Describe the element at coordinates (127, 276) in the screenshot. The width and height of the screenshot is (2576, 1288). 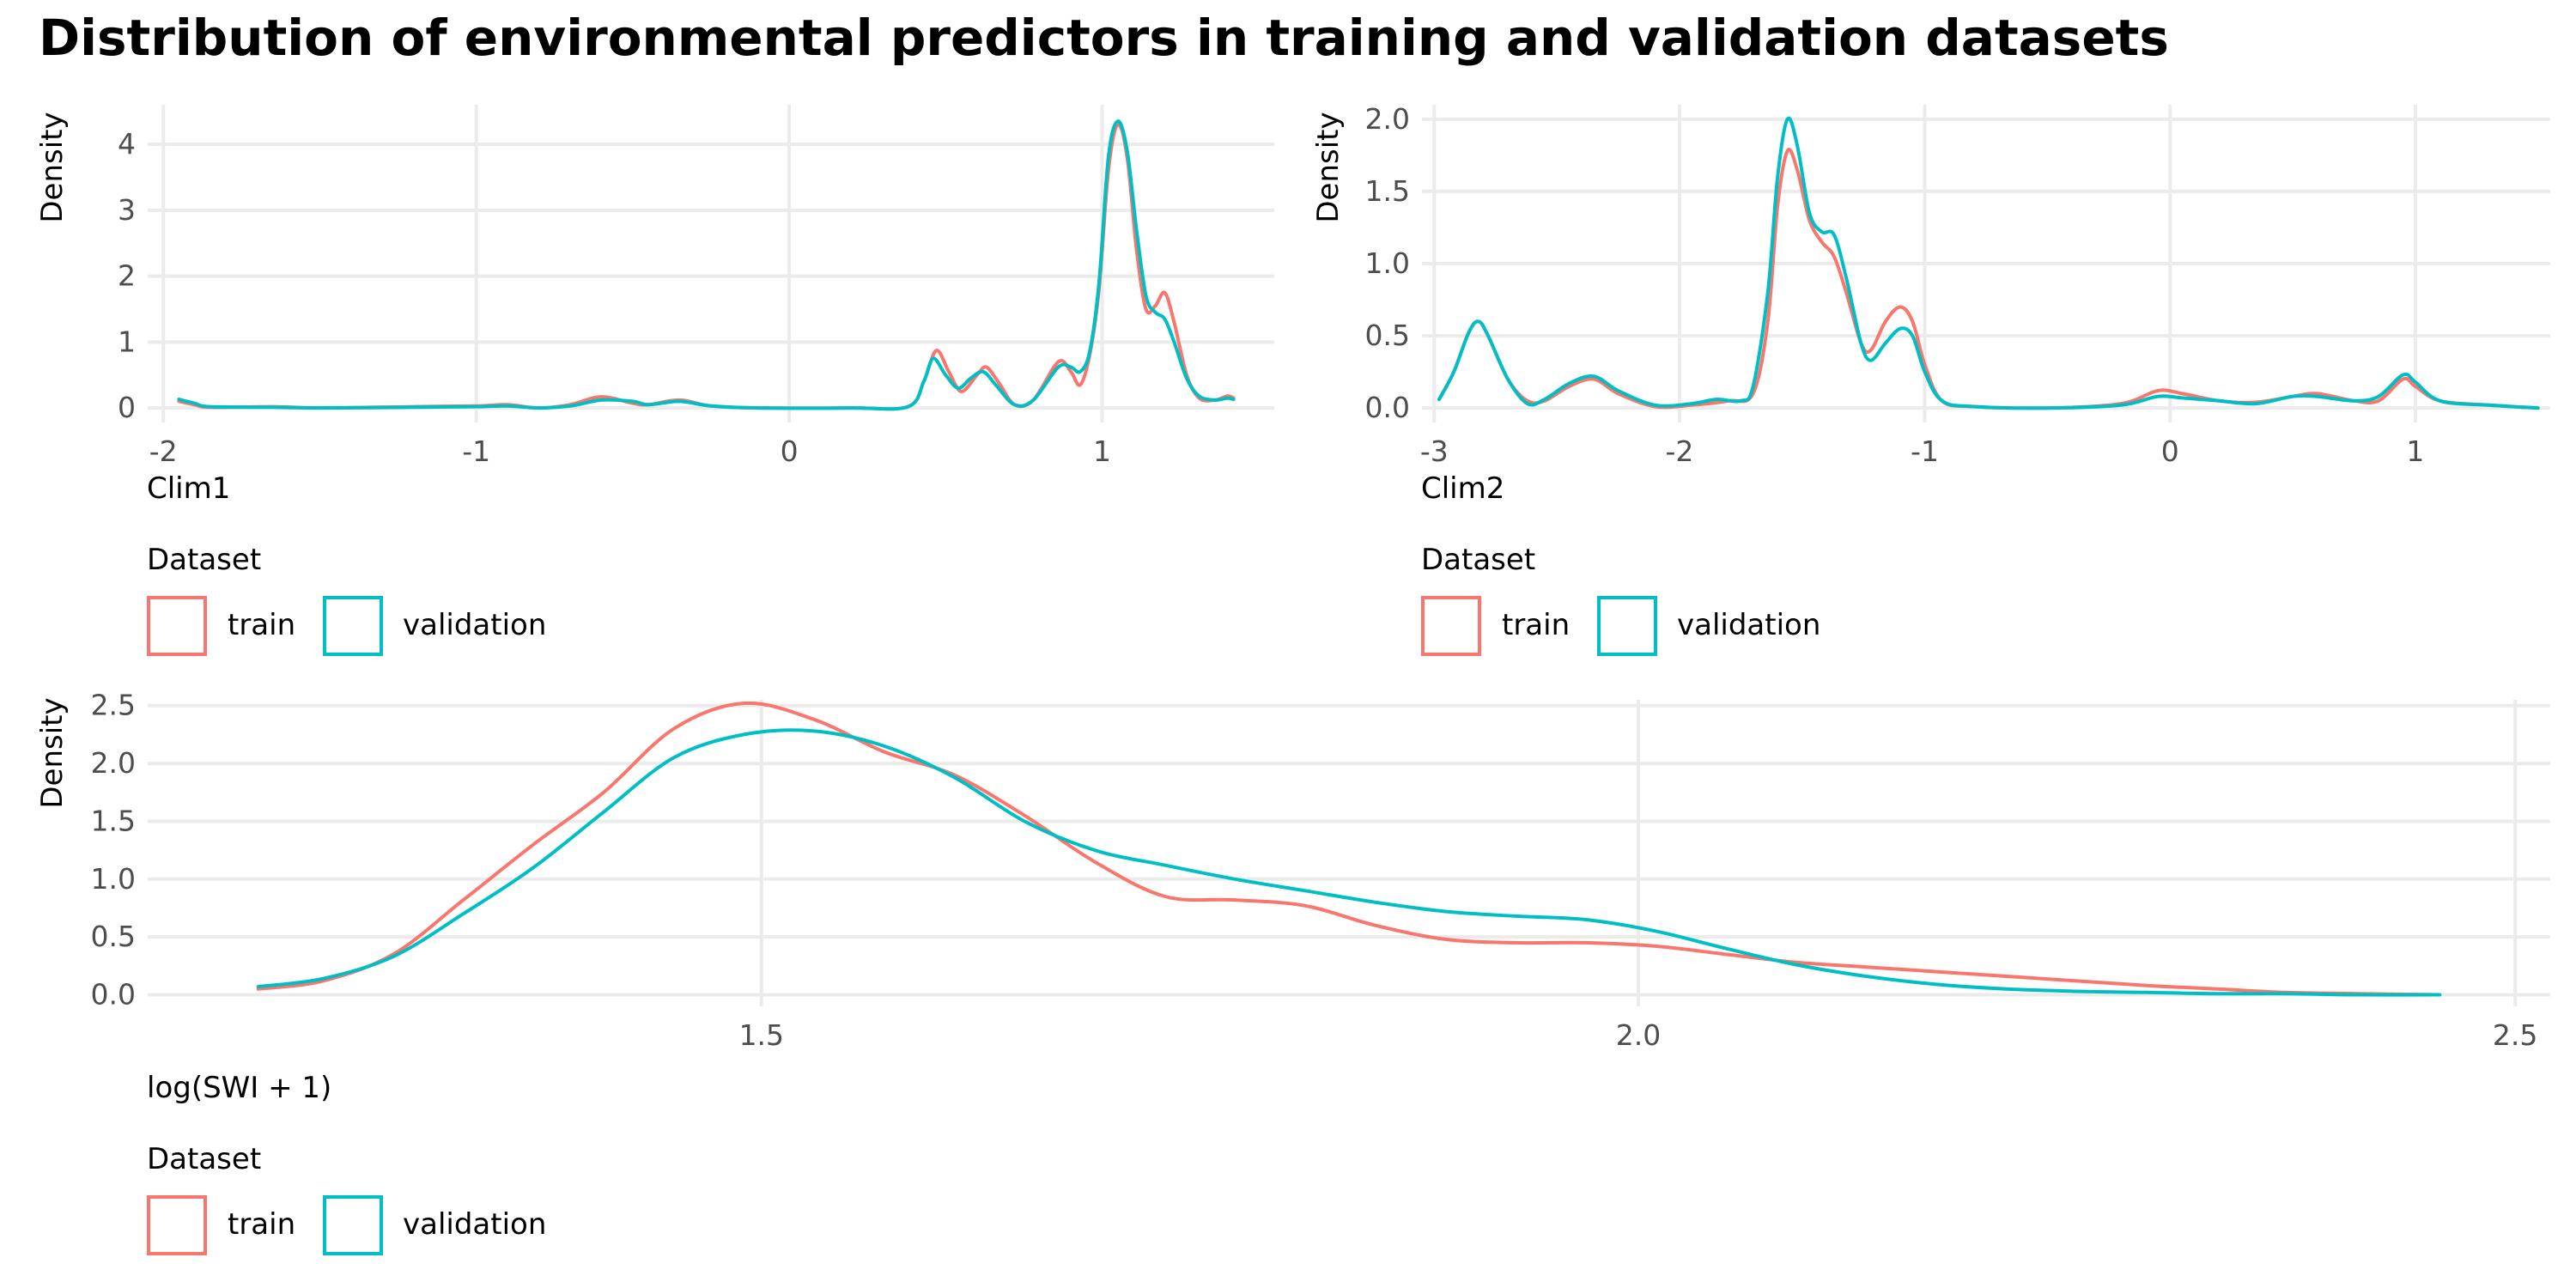
I see `y-tick-label: 2` at that location.